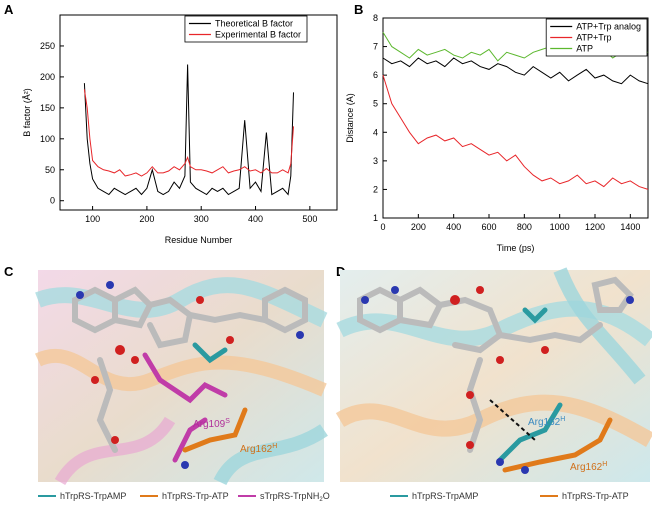  What do you see at coordinates (47, 108) in the screenshot?
I see `y-tick-label: 150` at bounding box center [47, 108].